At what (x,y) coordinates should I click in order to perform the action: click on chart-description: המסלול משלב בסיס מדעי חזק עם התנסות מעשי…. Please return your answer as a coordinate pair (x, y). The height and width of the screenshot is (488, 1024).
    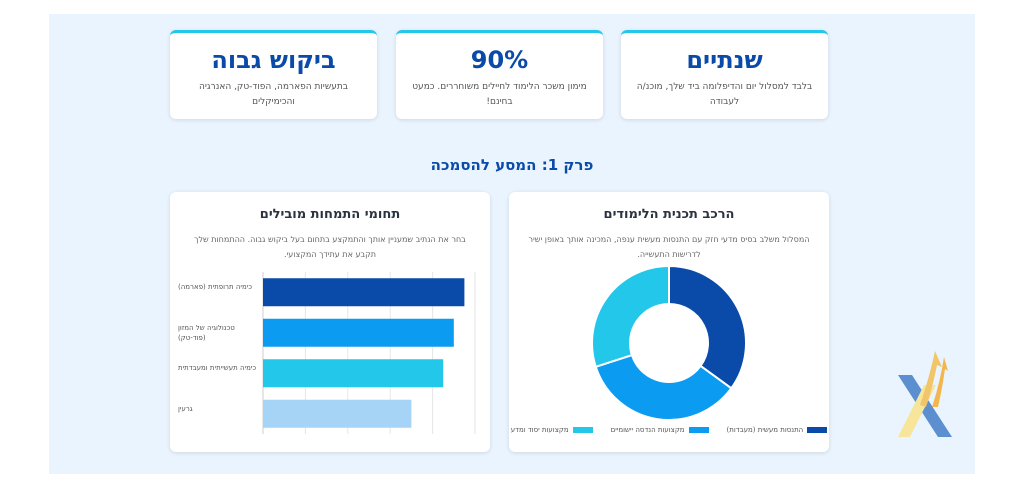
    Looking at the image, I should click on (669, 247).